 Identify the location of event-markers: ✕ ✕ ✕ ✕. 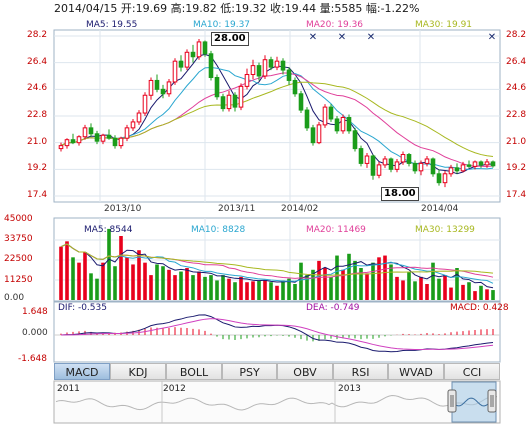
(402, 37).